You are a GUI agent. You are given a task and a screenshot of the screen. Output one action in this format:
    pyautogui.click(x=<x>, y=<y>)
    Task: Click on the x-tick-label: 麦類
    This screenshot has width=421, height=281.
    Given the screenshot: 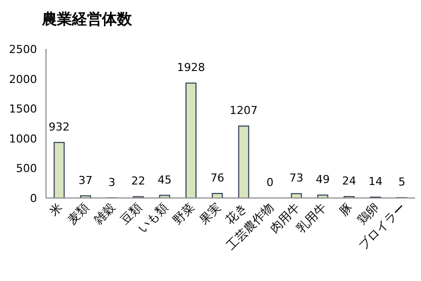 What is the action you would take?
    pyautogui.click(x=78, y=214)
    